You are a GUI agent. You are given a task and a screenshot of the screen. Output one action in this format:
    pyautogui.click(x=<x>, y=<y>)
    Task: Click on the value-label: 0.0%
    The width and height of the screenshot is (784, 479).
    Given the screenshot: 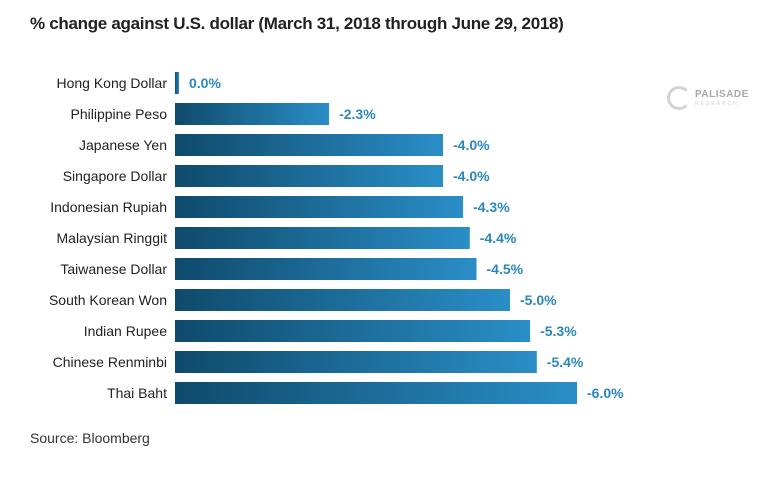 What is the action you would take?
    pyautogui.click(x=205, y=83)
    